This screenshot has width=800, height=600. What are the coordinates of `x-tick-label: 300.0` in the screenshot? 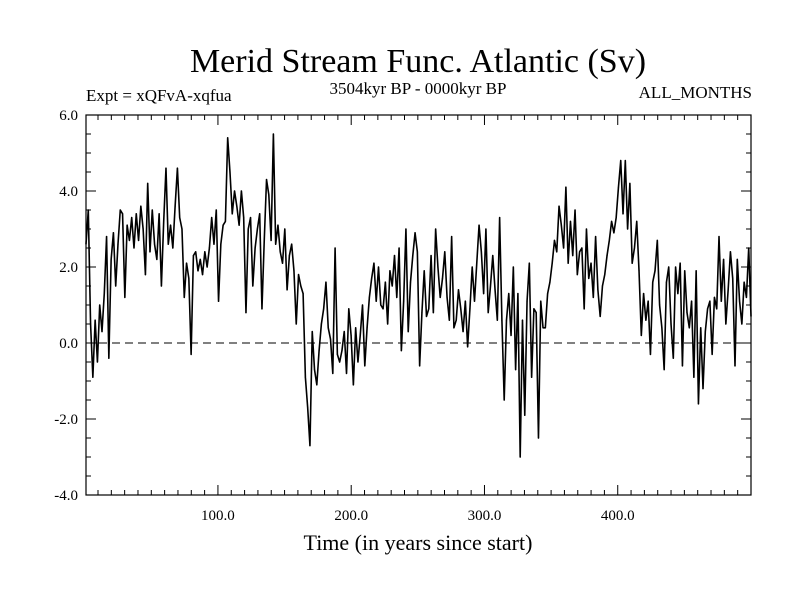 It's located at (485, 516).